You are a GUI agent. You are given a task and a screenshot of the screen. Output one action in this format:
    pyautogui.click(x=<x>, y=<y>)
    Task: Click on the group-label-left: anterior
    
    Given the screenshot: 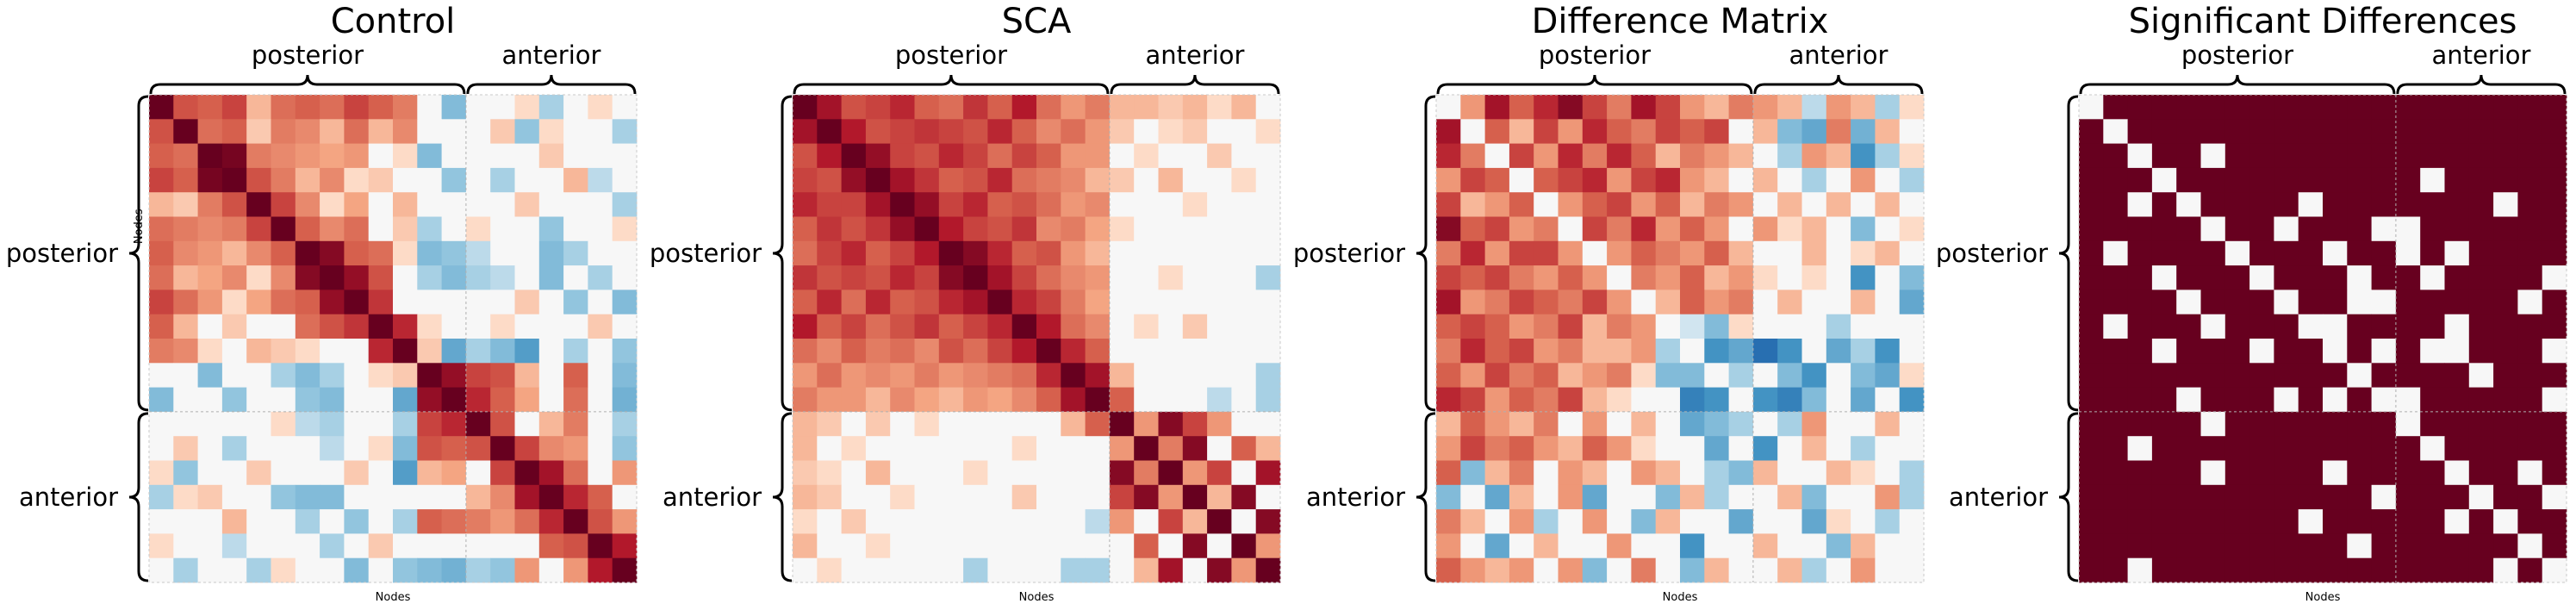 What is the action you would take?
    pyautogui.click(x=713, y=497)
    